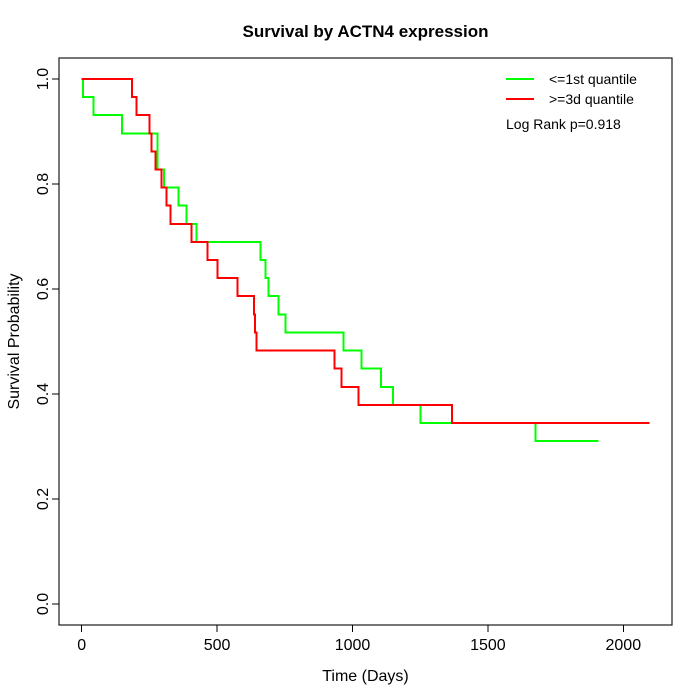  I want to click on legend-item: <=1st quantile, so click(571, 79).